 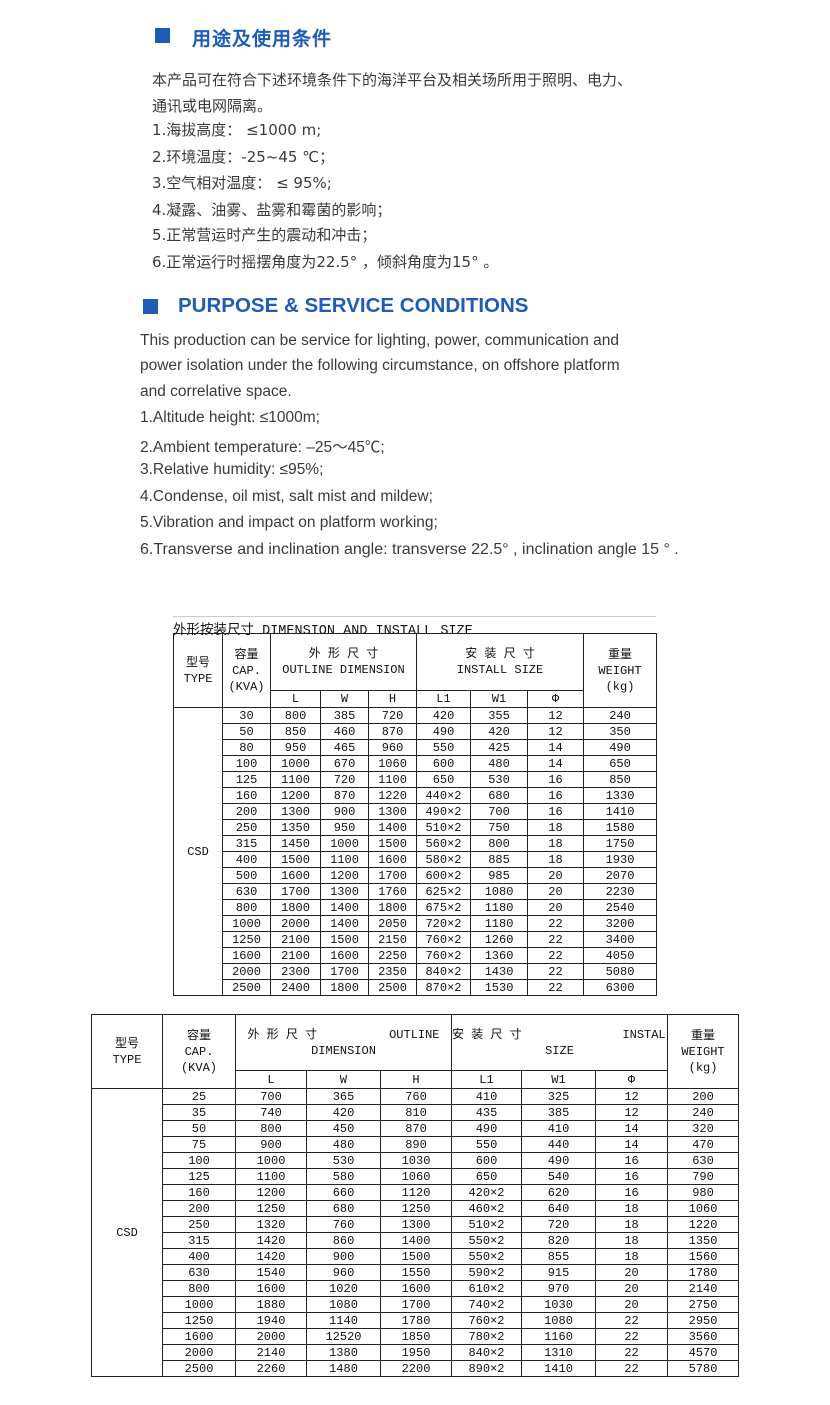 What do you see at coordinates (199, 1256) in the screenshot?
I see `table-cell: 400` at bounding box center [199, 1256].